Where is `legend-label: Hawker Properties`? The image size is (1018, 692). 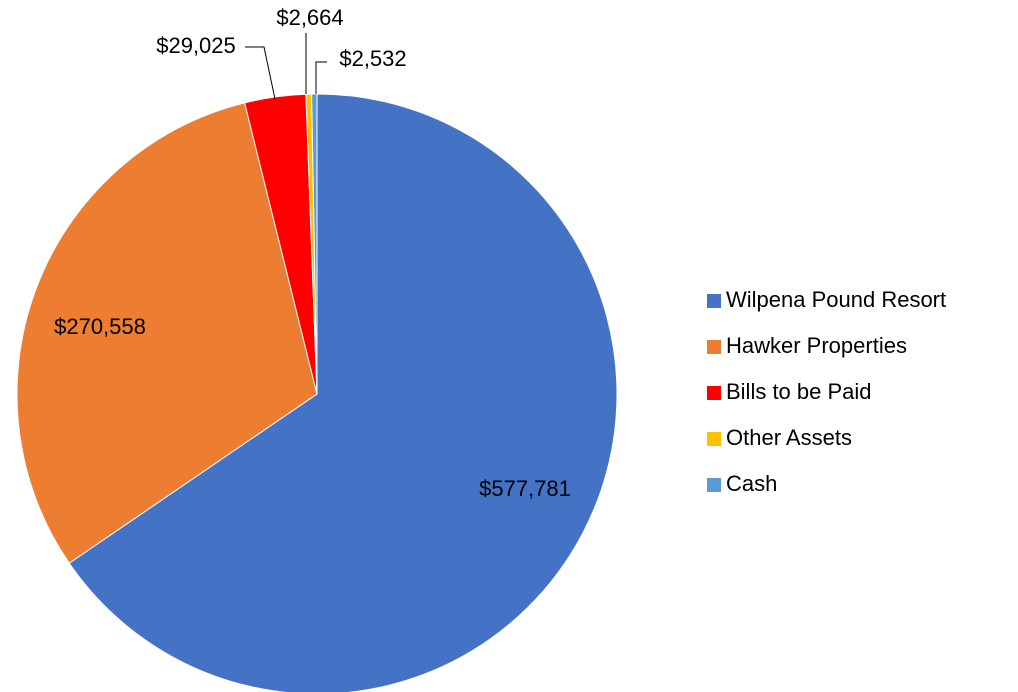 legend-label: Hawker Properties is located at coordinates (816, 345).